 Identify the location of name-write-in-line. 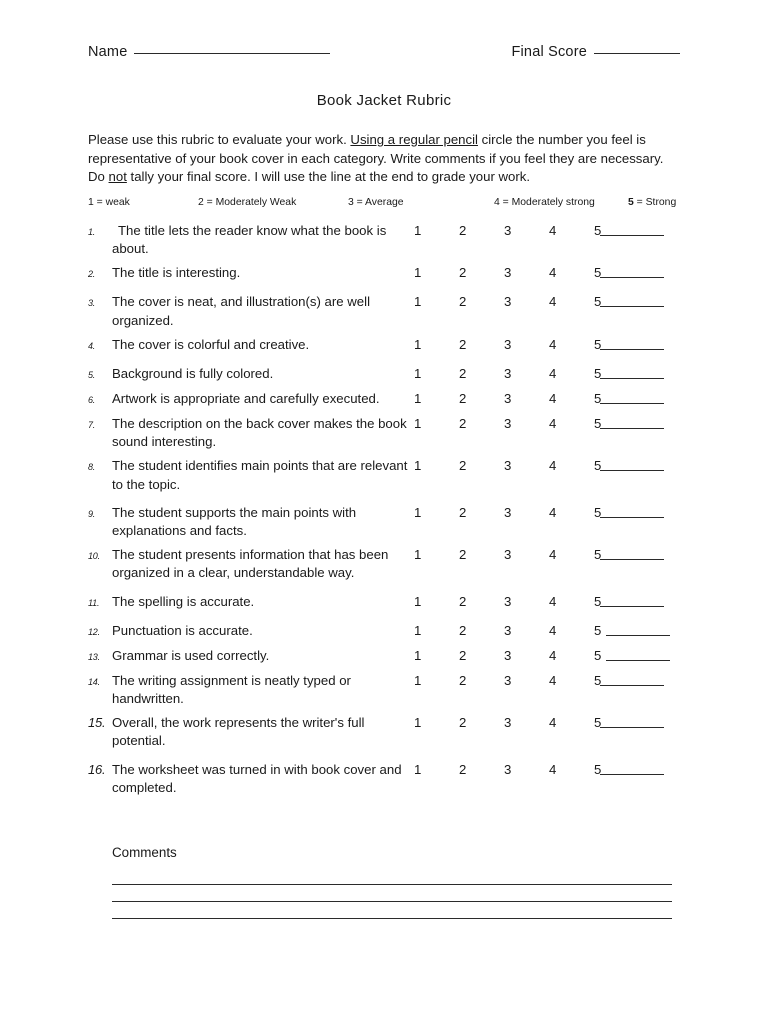
(232, 53).